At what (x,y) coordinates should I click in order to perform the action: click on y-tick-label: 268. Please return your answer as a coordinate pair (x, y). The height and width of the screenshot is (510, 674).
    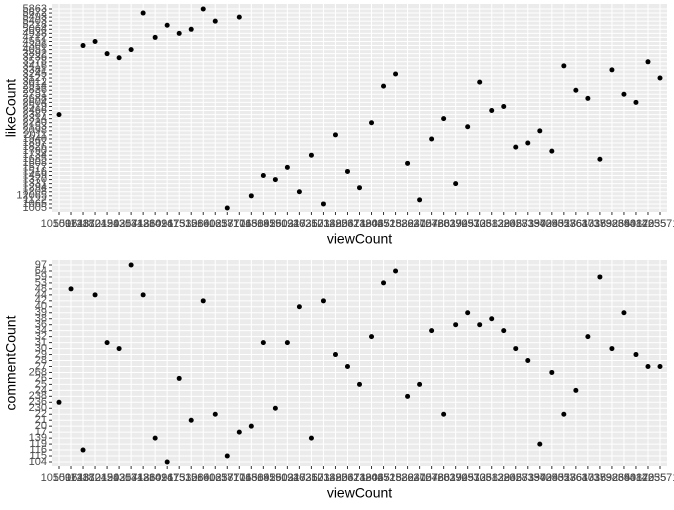
    Looking at the image, I should click on (38, 372).